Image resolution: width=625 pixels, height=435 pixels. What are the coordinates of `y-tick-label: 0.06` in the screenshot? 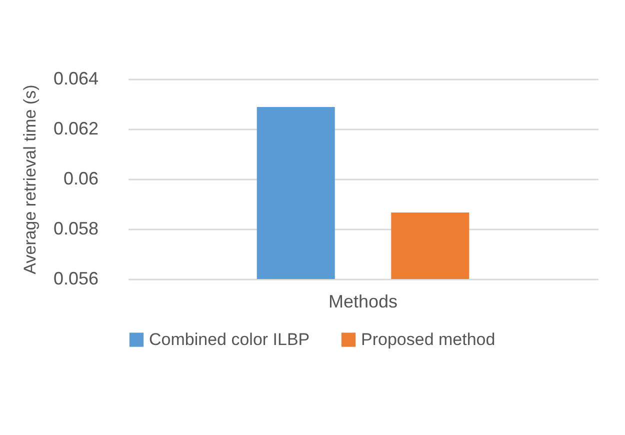 It's located at (80, 178).